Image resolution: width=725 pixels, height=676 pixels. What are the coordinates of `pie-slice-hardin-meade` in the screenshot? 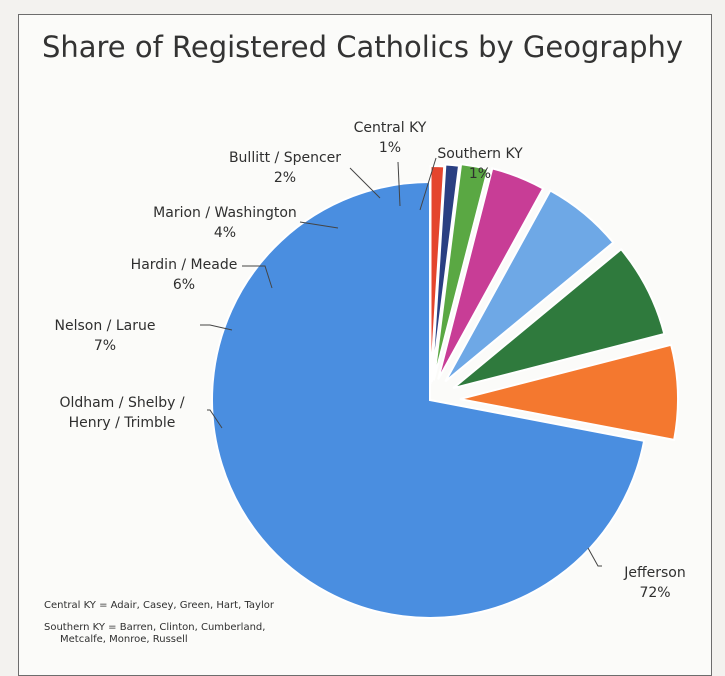 It's located at (529, 286).